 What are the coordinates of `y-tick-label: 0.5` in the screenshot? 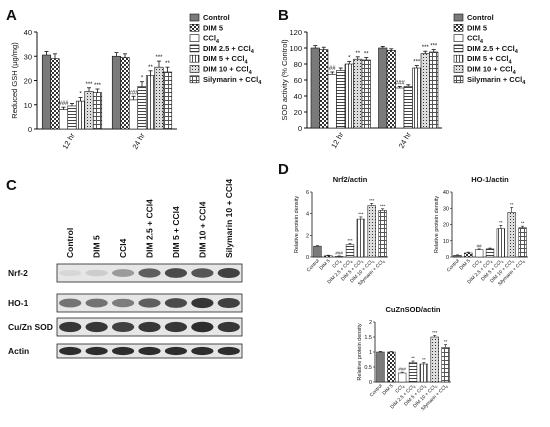 It's located at (368, 368).